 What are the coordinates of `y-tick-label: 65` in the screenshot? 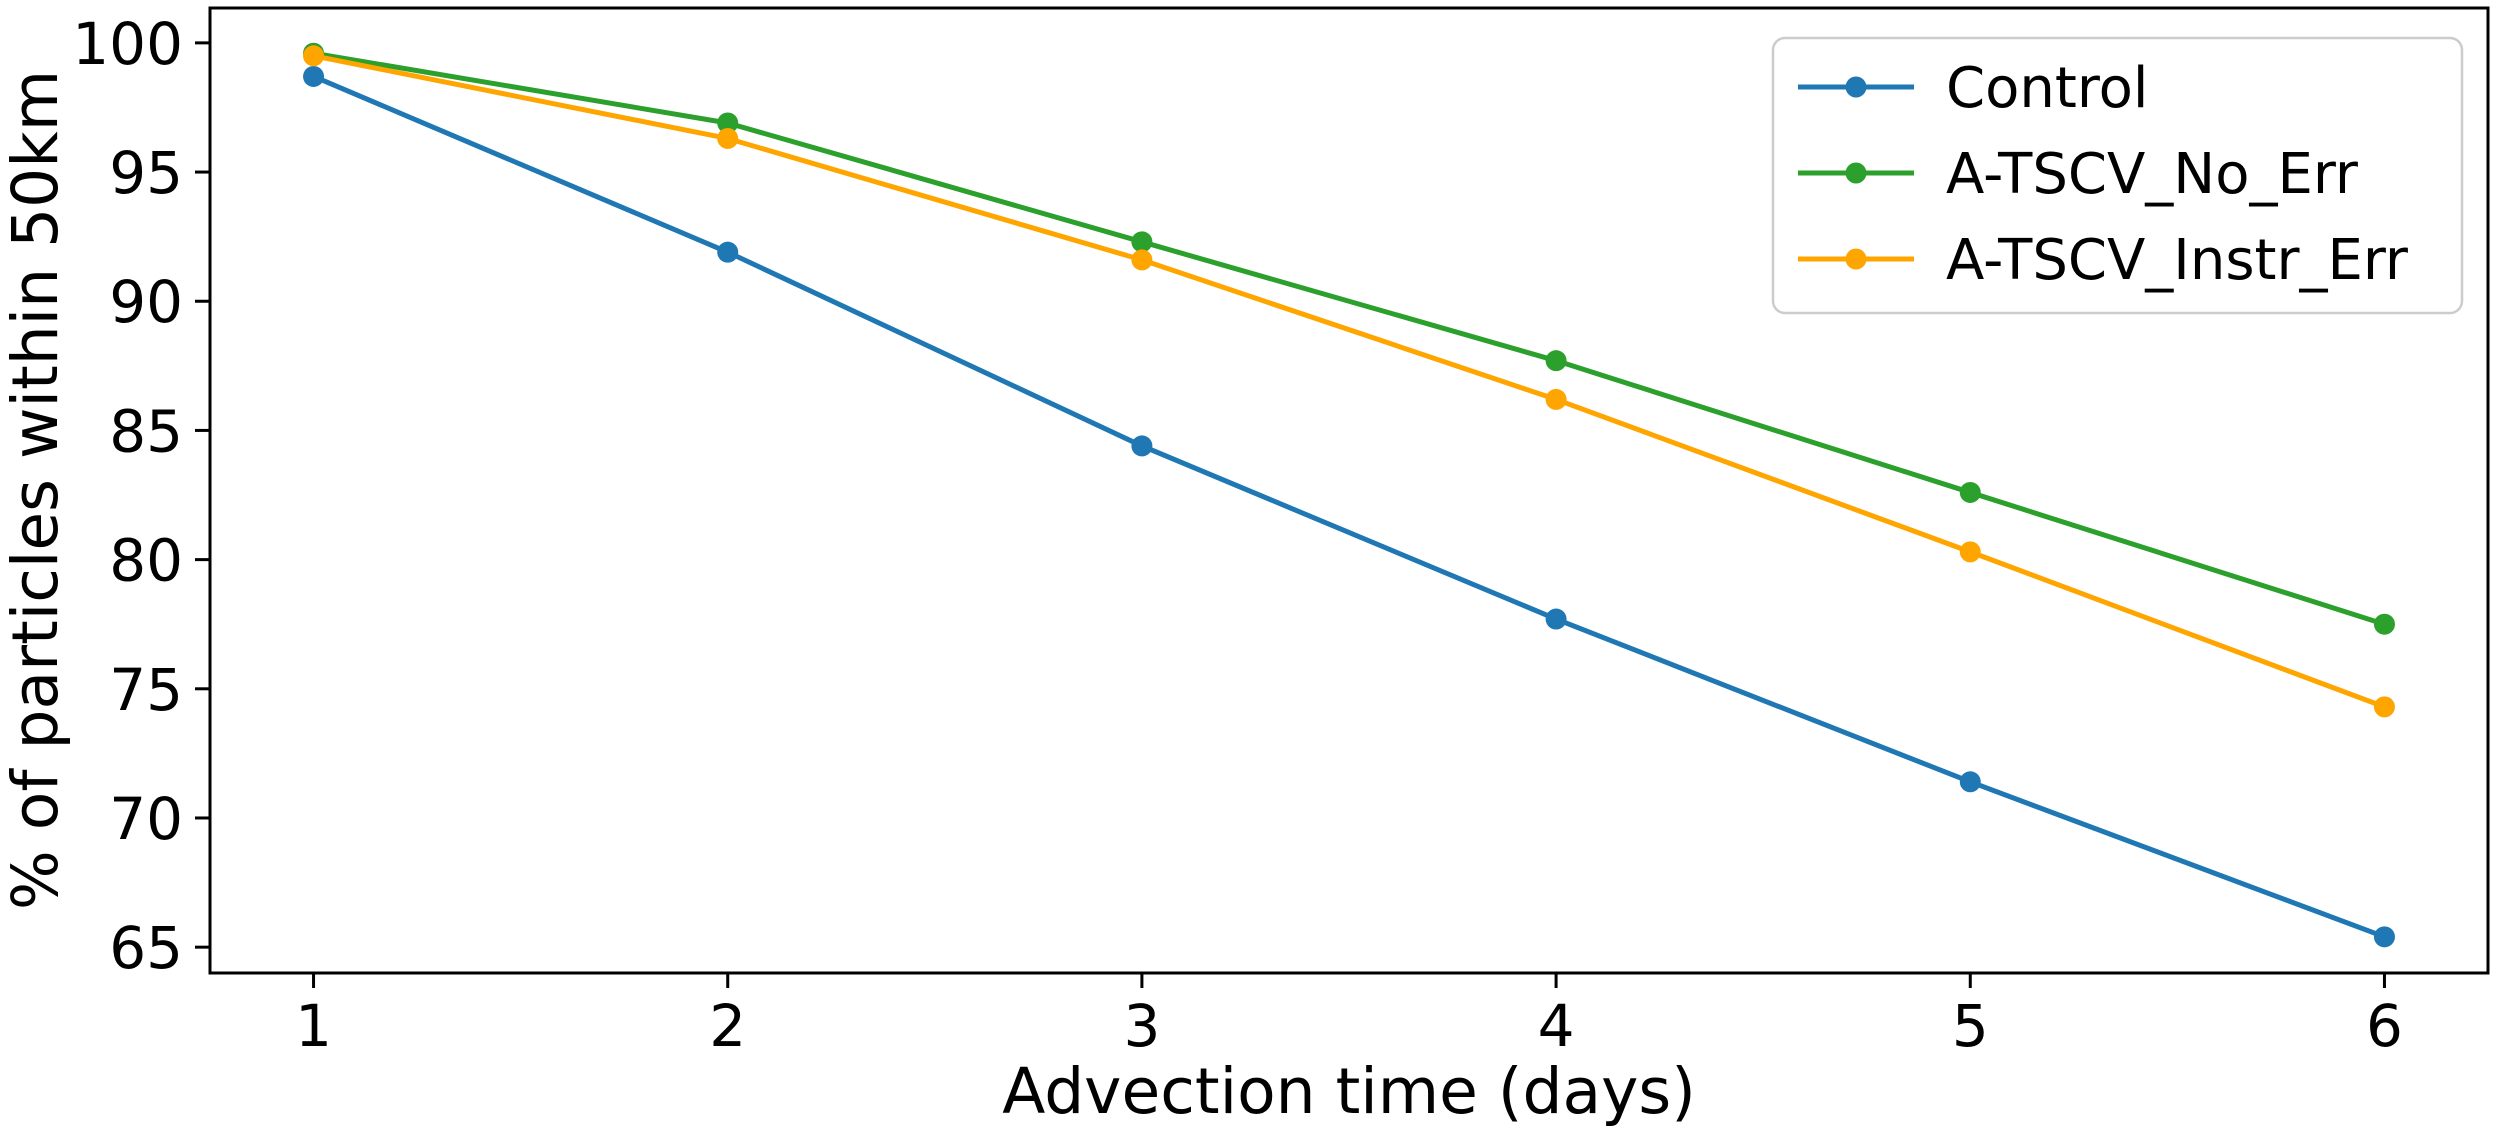 It's located at (146, 948).